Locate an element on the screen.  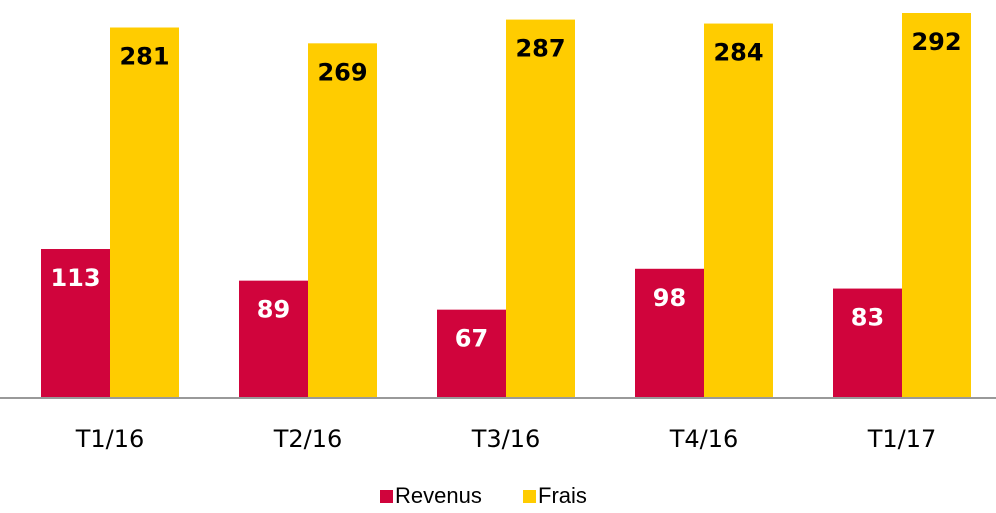
data-label: 98 is located at coordinates (669, 298).